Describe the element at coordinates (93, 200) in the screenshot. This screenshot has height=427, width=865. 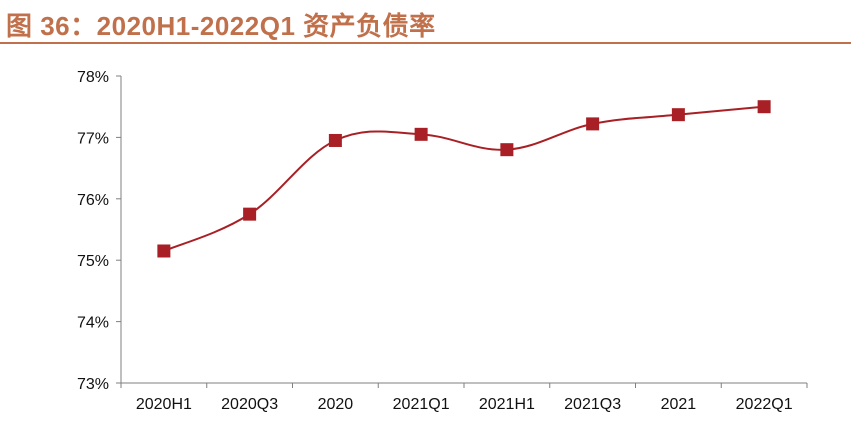
I see `y-tick-label: 76%` at that location.